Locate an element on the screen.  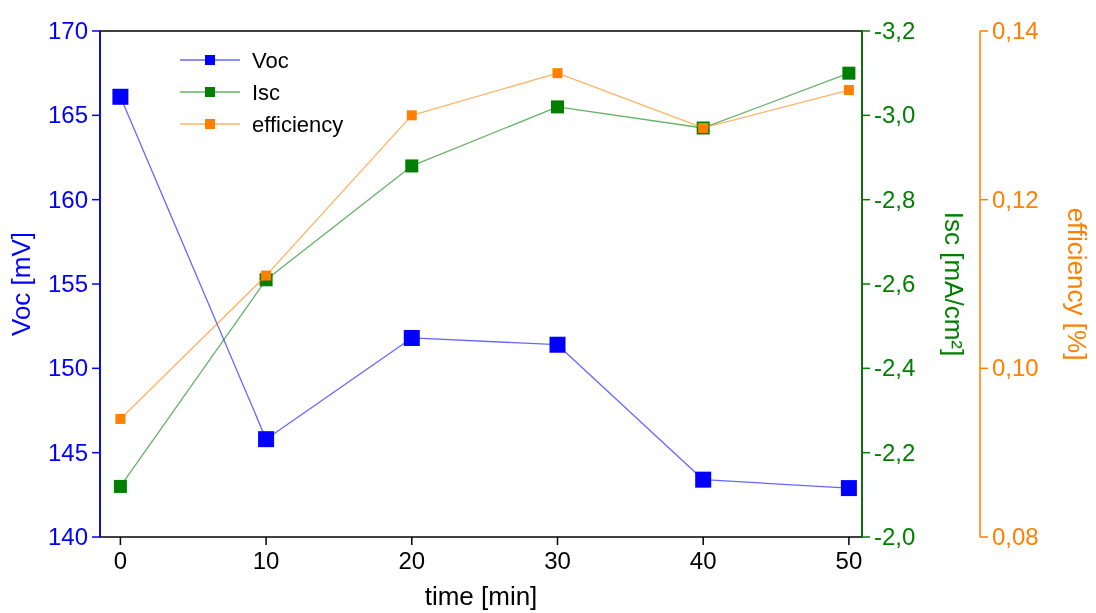
y2-tick-label: -2,0 is located at coordinates (895, 536).